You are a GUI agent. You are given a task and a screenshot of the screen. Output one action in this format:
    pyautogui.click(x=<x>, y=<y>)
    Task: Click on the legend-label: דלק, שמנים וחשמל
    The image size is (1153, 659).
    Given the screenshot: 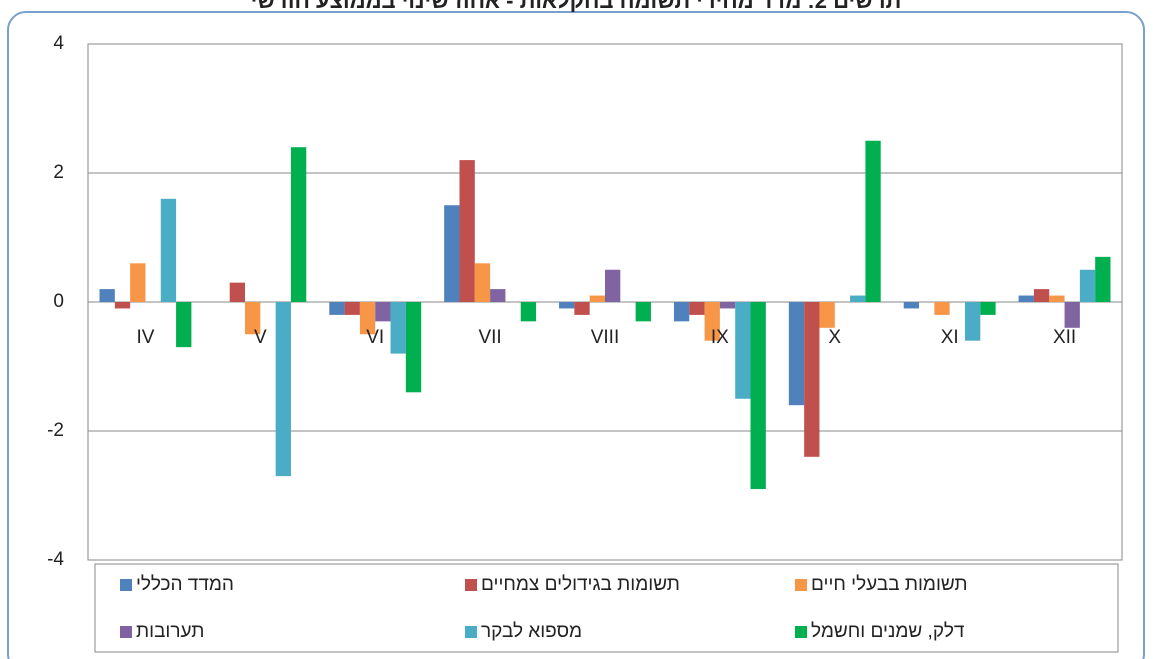 What is the action you would take?
    pyautogui.click(x=888, y=631)
    